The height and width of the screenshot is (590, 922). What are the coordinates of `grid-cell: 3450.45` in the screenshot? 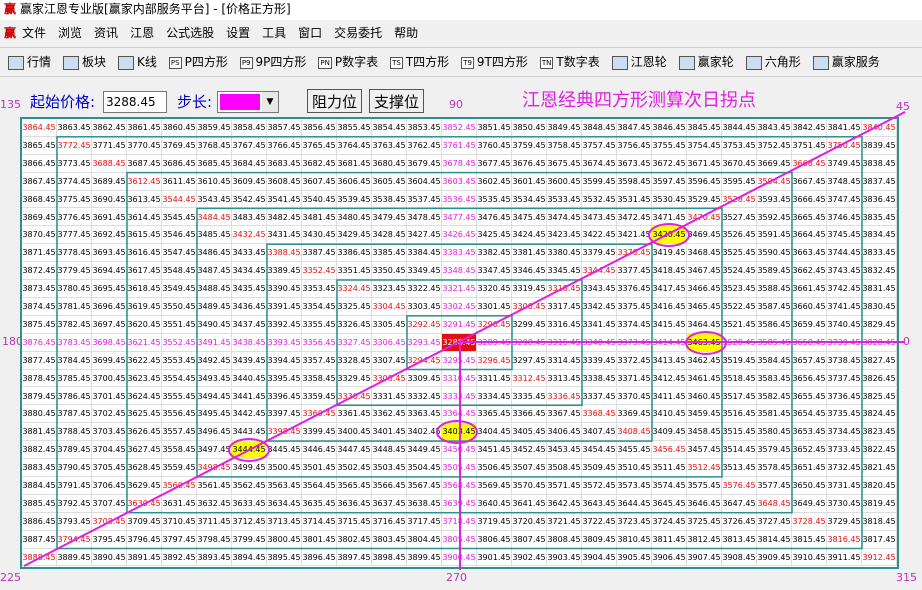 It's located at (459, 450).